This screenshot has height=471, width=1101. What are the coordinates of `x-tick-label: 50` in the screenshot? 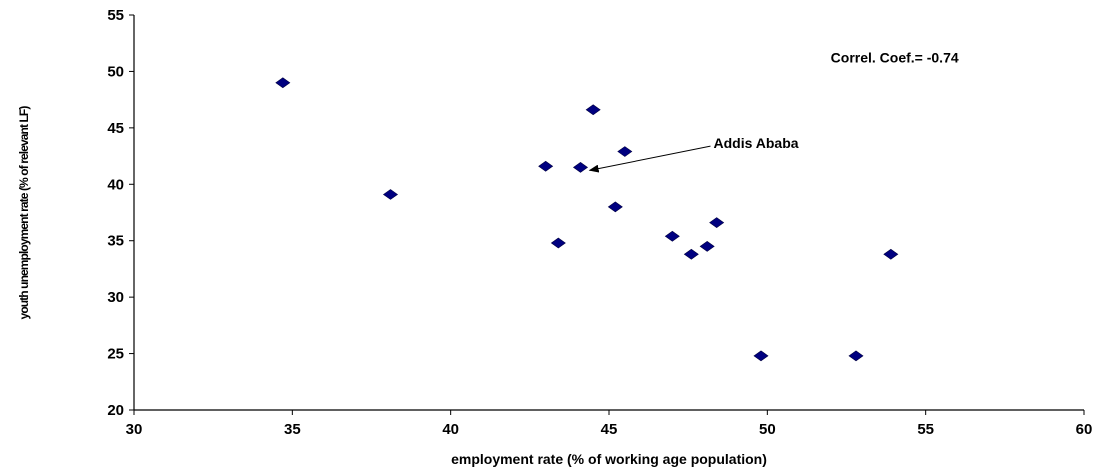 It's located at (767, 429).